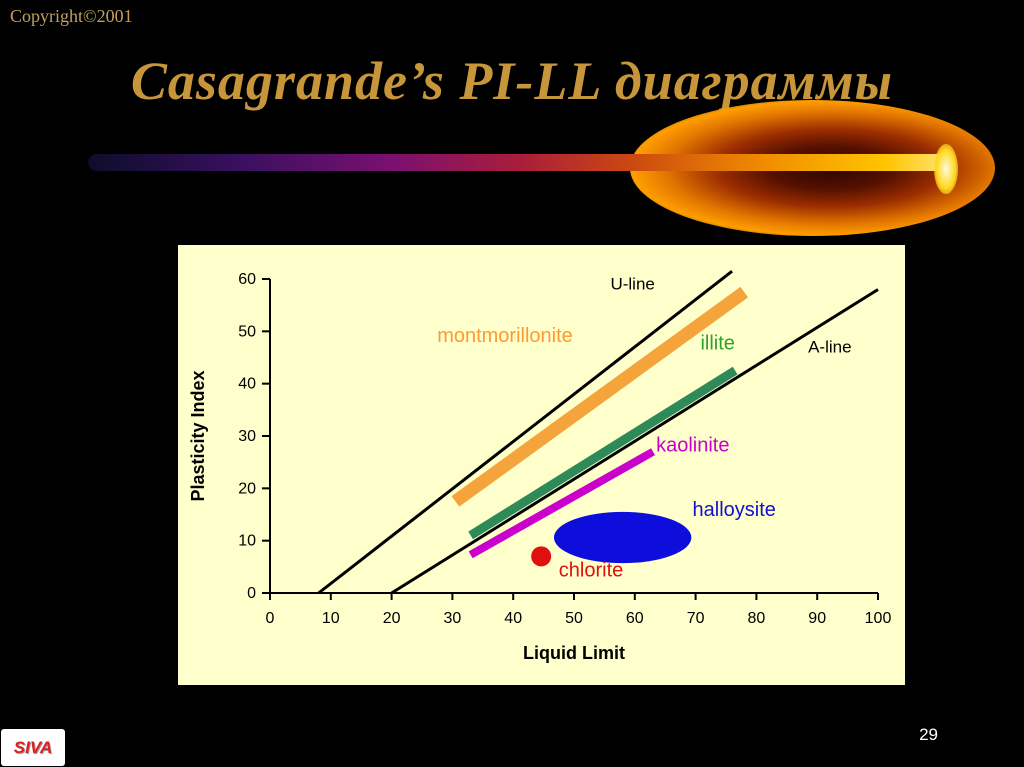 This screenshot has width=1024, height=767. What do you see at coordinates (512, 81) in the screenshot?
I see `slide-title: Casagrande’s PI-LL диаграммы` at bounding box center [512, 81].